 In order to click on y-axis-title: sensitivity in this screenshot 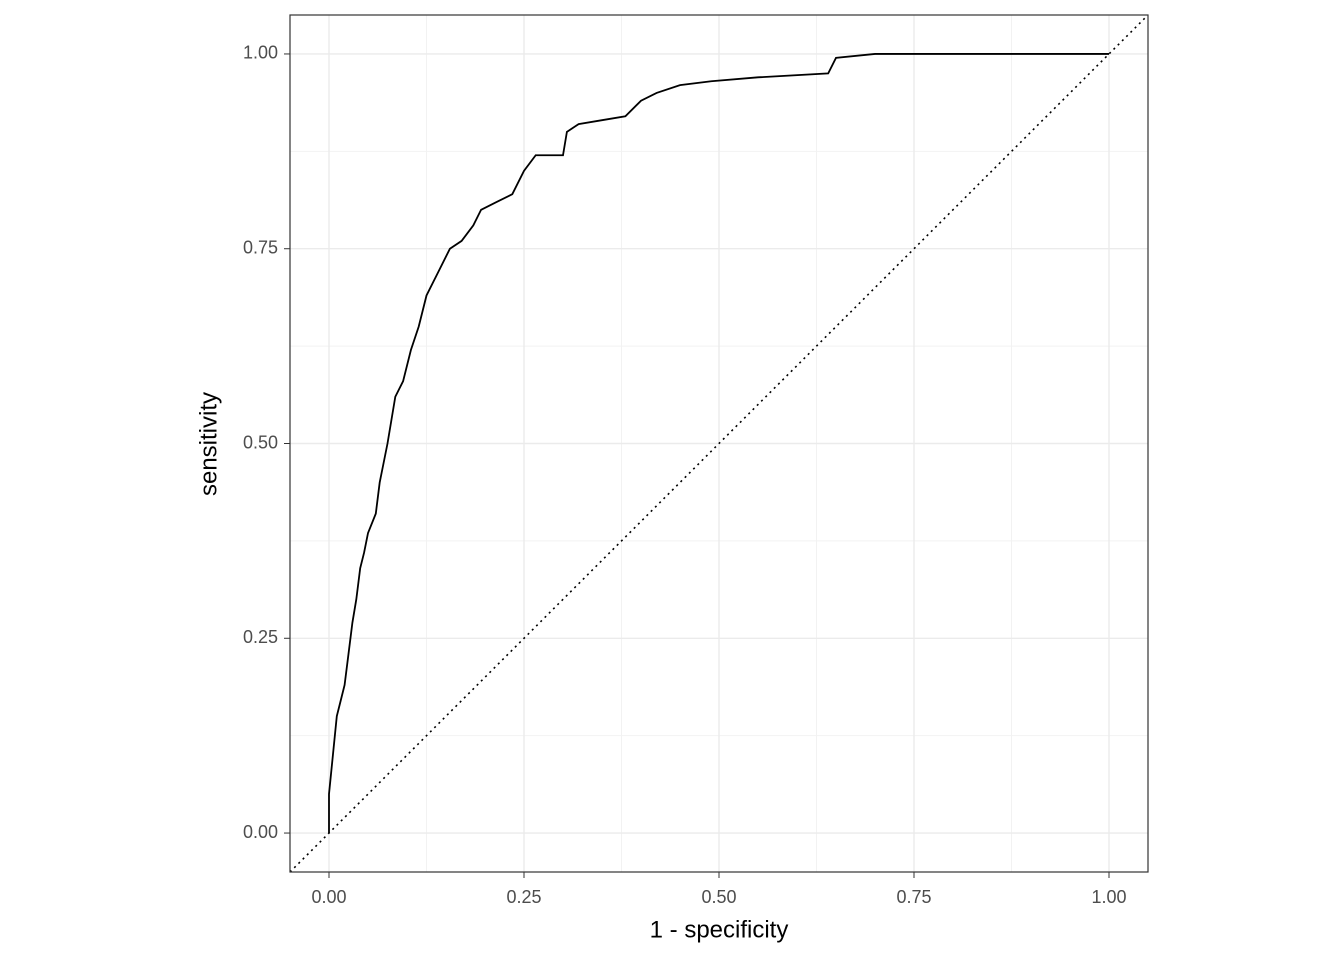, I will do `click(208, 444)`.